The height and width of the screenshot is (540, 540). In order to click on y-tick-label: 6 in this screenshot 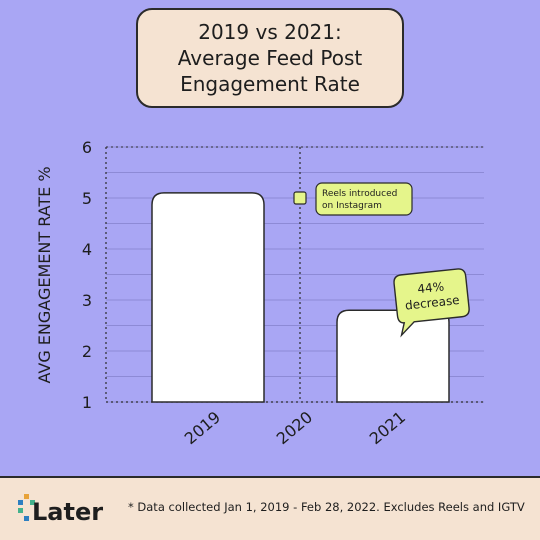, I will do `click(87, 147)`.